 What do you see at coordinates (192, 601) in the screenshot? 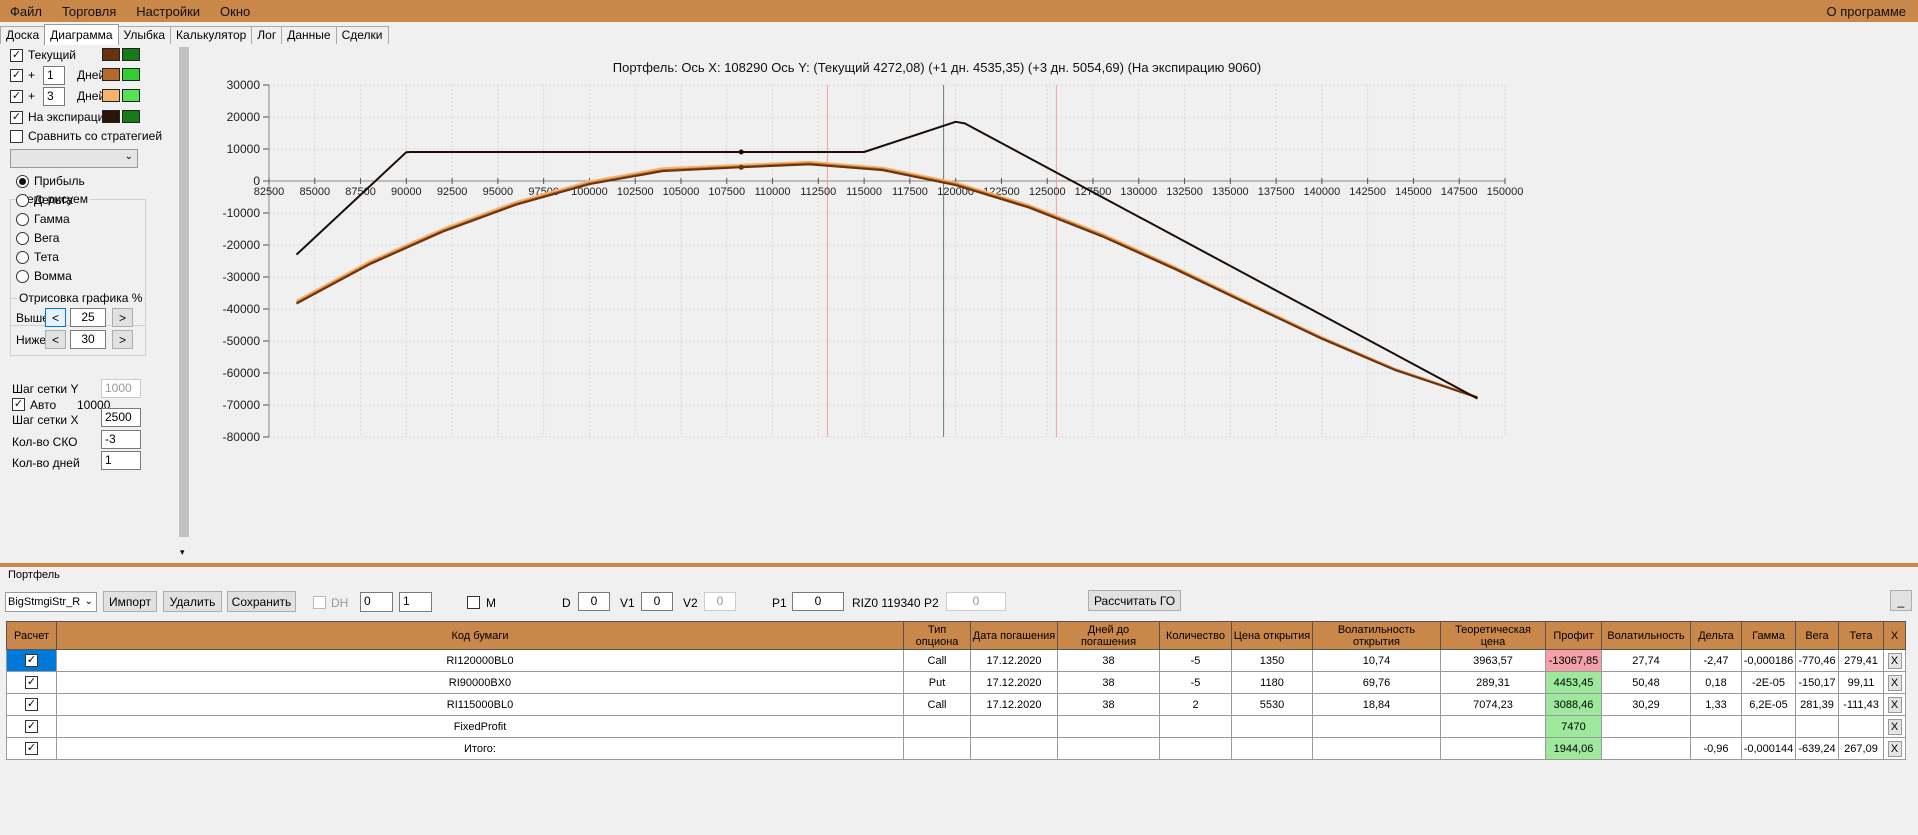
I see `delete-button: Удалить` at bounding box center [192, 601].